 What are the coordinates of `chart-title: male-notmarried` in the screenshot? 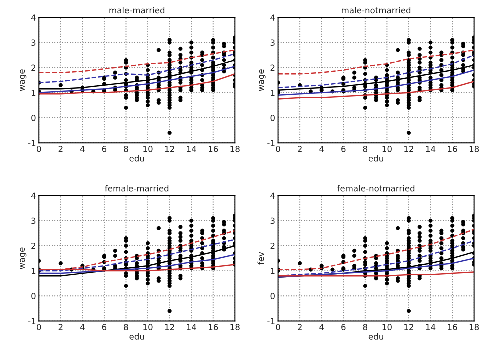 It's located at (376, 10).